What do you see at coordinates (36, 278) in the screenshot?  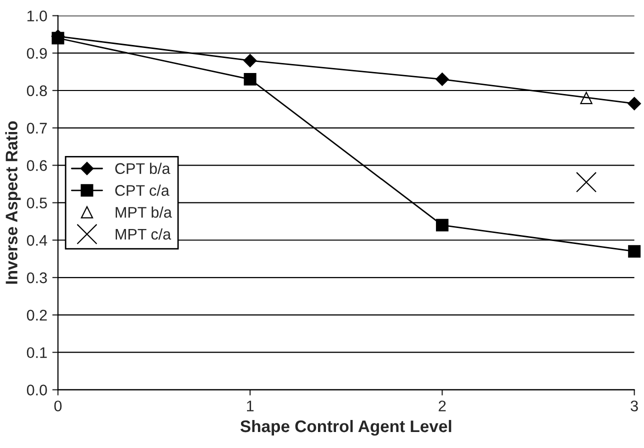 I see `y-tick-label: 0.3` at bounding box center [36, 278].